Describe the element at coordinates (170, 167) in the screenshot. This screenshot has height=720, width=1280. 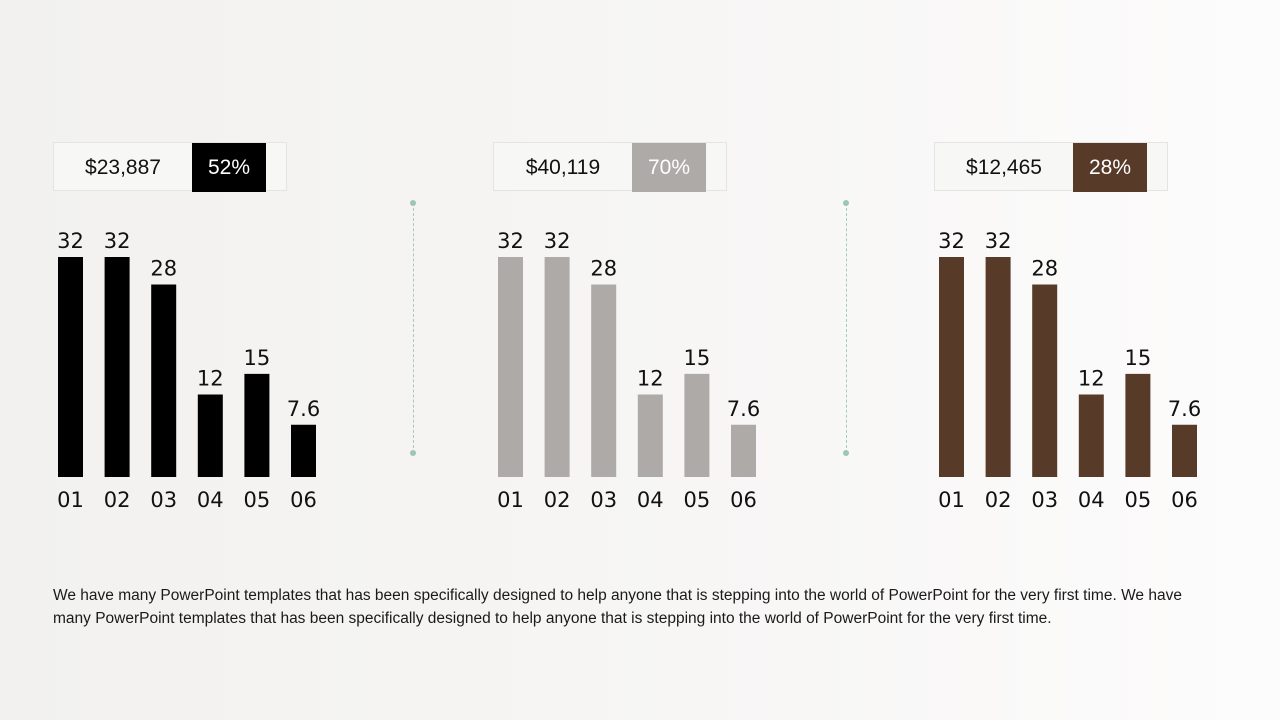
I see `summary-box-1: $23,887 52%` at that location.